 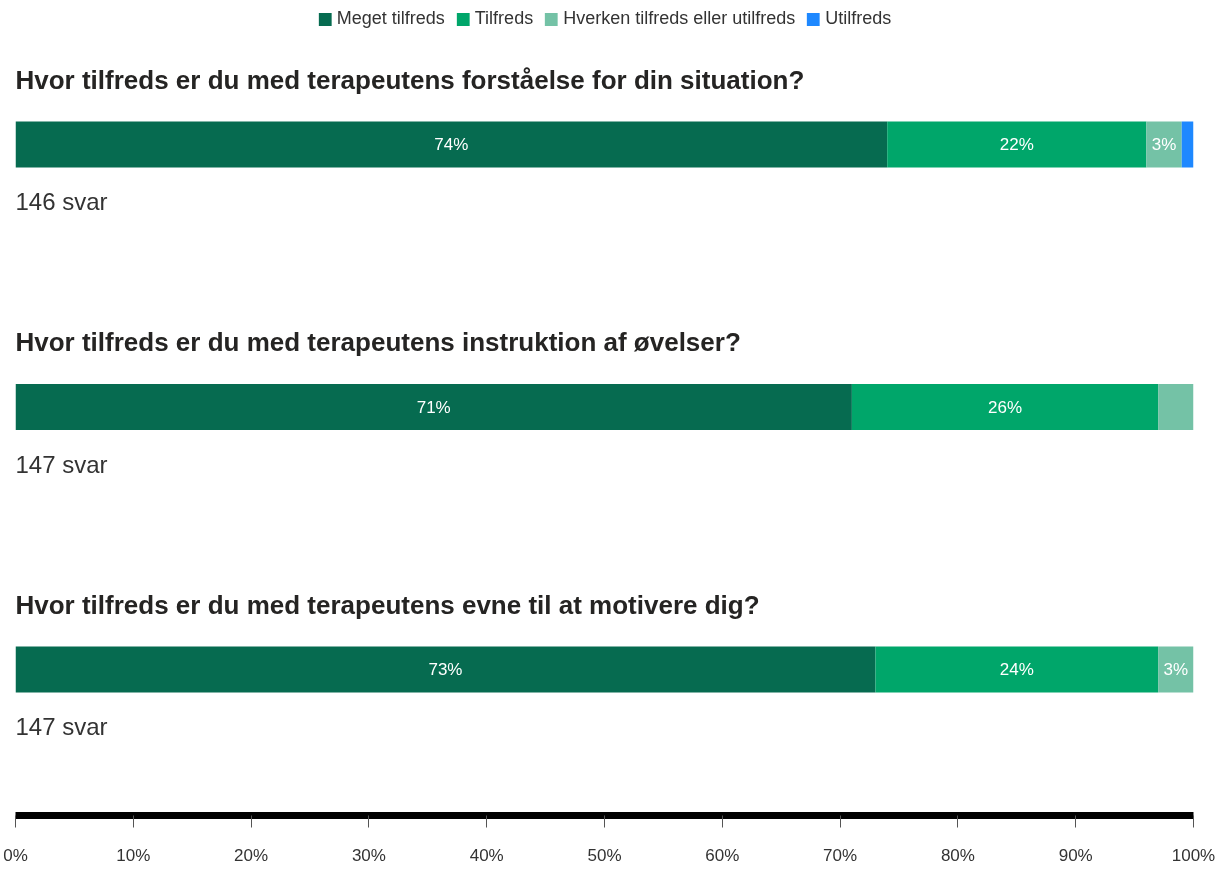 I want to click on data-label: 71%, so click(x=433, y=407).